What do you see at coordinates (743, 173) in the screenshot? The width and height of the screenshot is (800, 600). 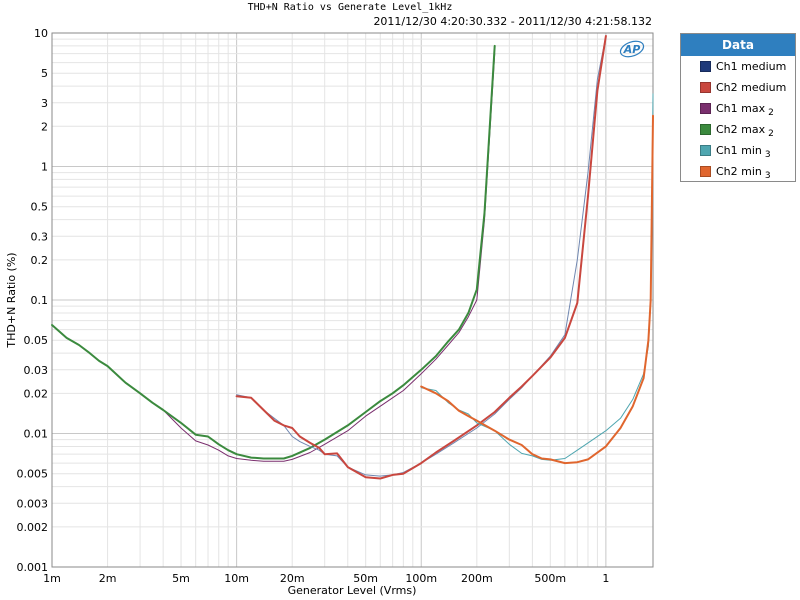 I see `legend-label: Ch2 min 3` at bounding box center [743, 173].